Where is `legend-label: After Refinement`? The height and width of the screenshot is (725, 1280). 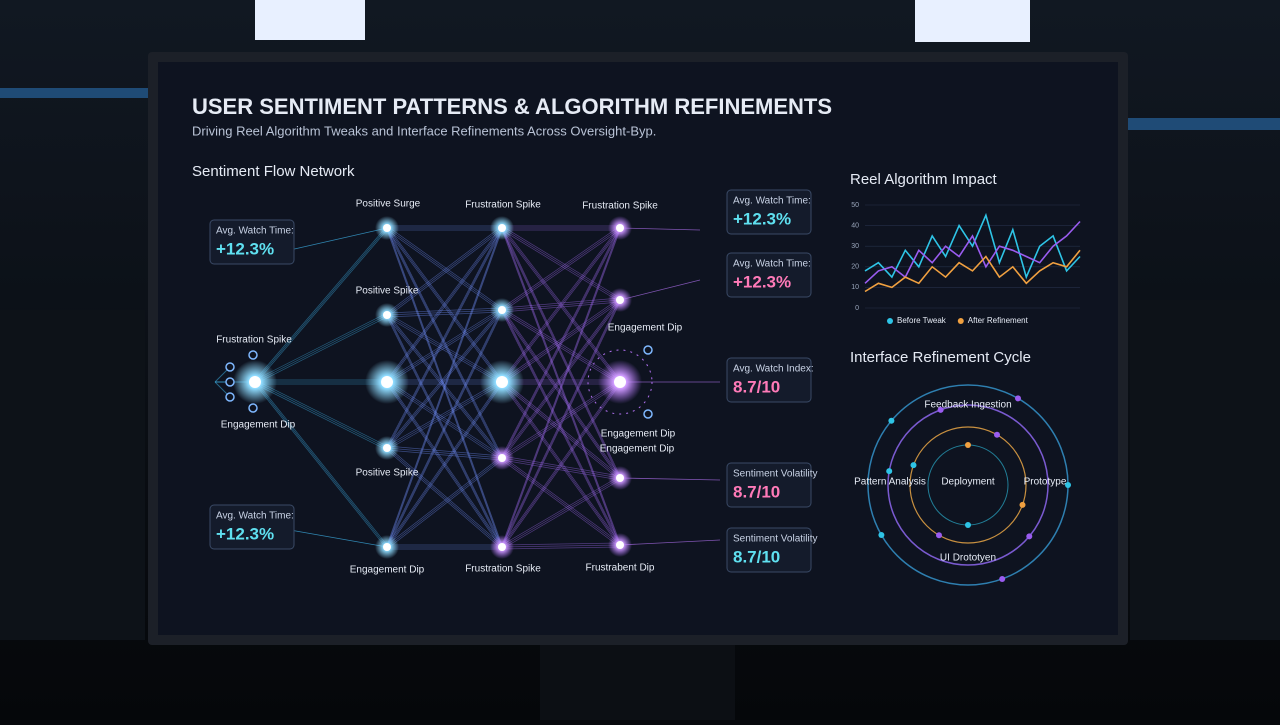 legend-label: After Refinement is located at coordinates (998, 320).